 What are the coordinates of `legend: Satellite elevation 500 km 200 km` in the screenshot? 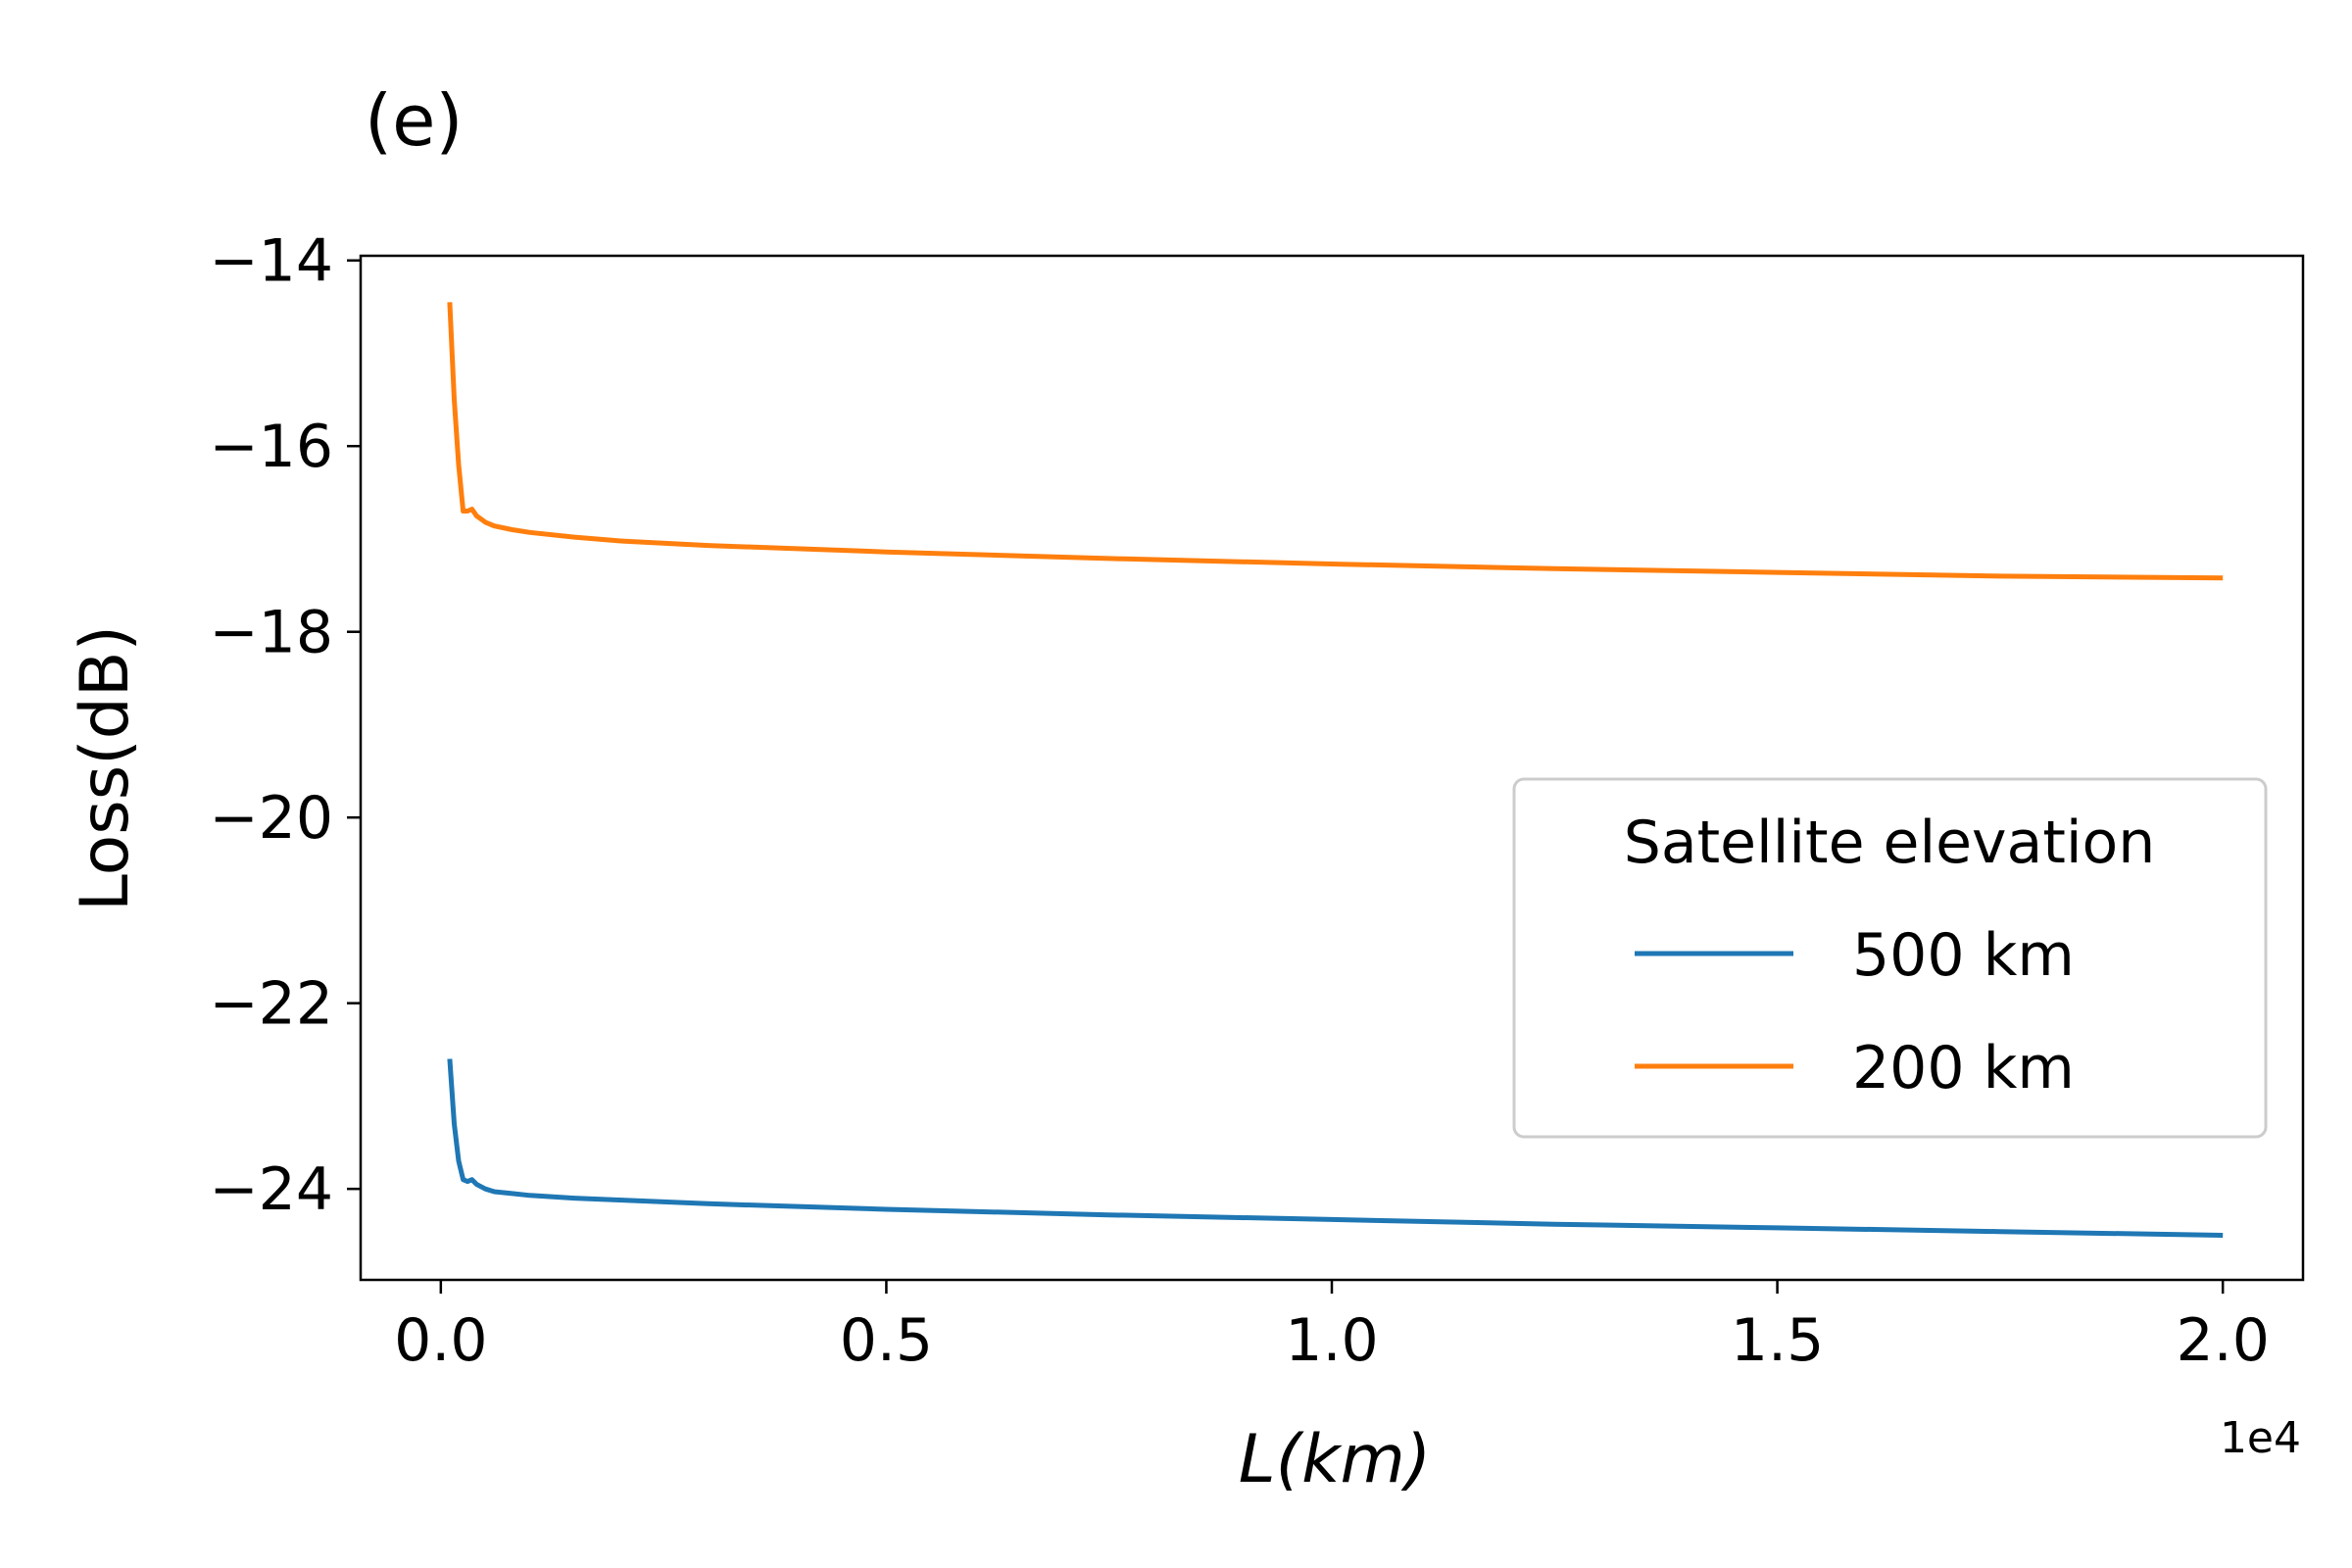 It's located at (1890, 958).